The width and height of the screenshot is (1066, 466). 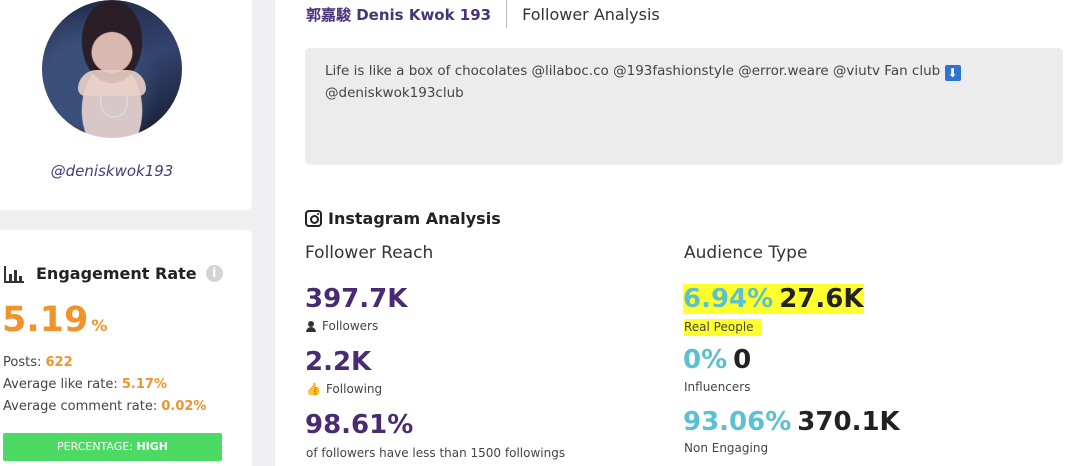 What do you see at coordinates (152, 446) in the screenshot?
I see `percentage-badge-value: HIGH` at bounding box center [152, 446].